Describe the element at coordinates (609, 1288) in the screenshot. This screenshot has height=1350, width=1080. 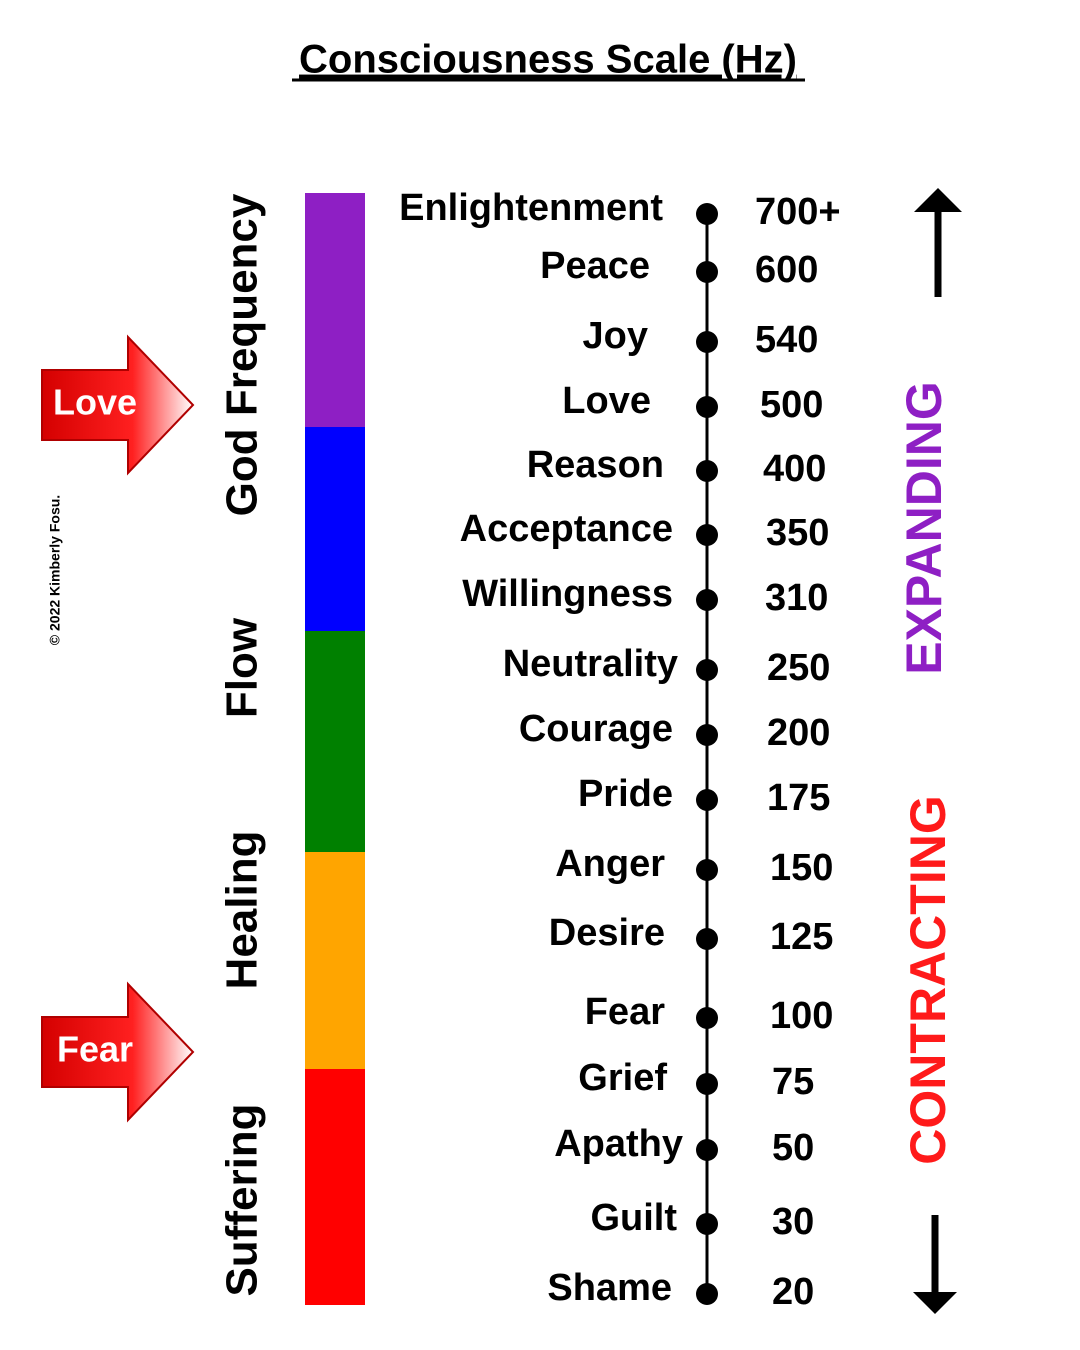
I see `level-label: Shame` at that location.